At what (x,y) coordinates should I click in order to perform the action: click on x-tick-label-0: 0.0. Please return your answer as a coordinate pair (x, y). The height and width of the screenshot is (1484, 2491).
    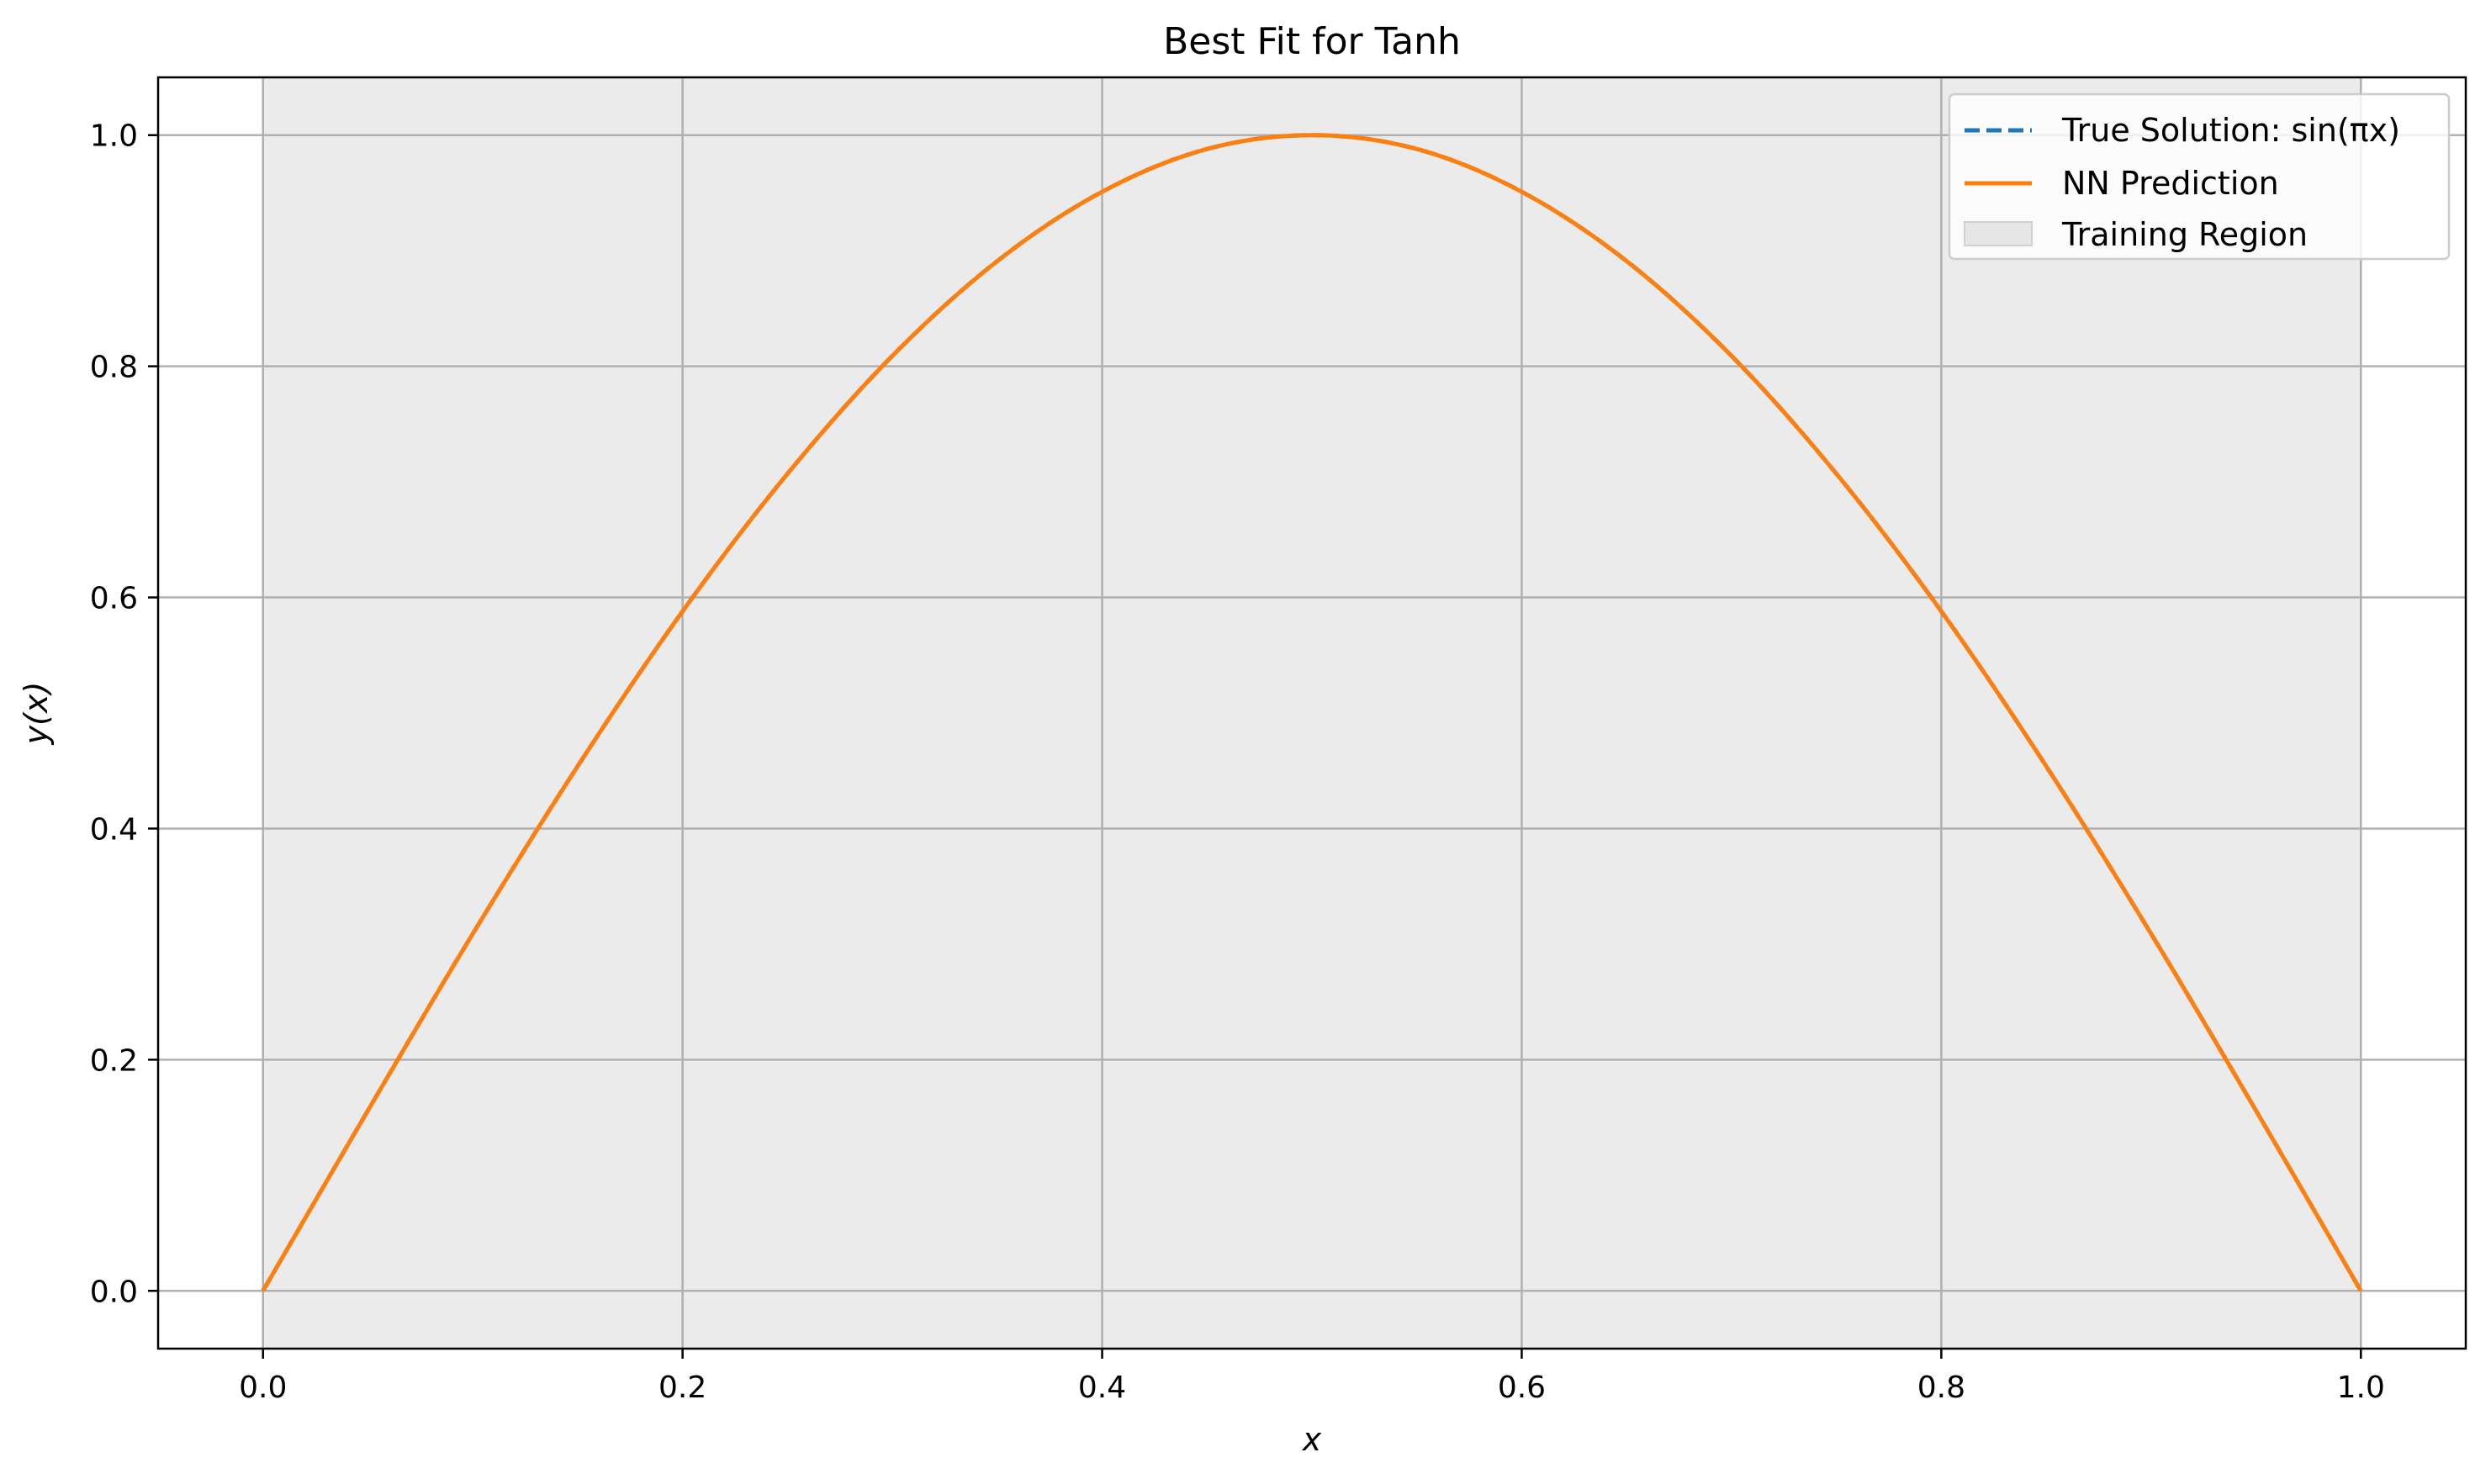
    Looking at the image, I should click on (263, 1387).